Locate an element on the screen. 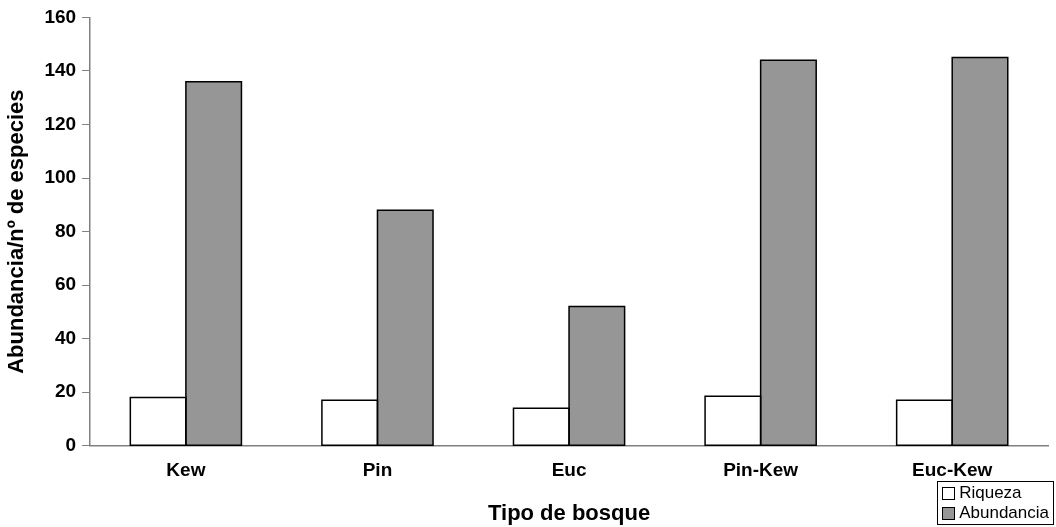  x-tick-label: Euc is located at coordinates (569, 470).